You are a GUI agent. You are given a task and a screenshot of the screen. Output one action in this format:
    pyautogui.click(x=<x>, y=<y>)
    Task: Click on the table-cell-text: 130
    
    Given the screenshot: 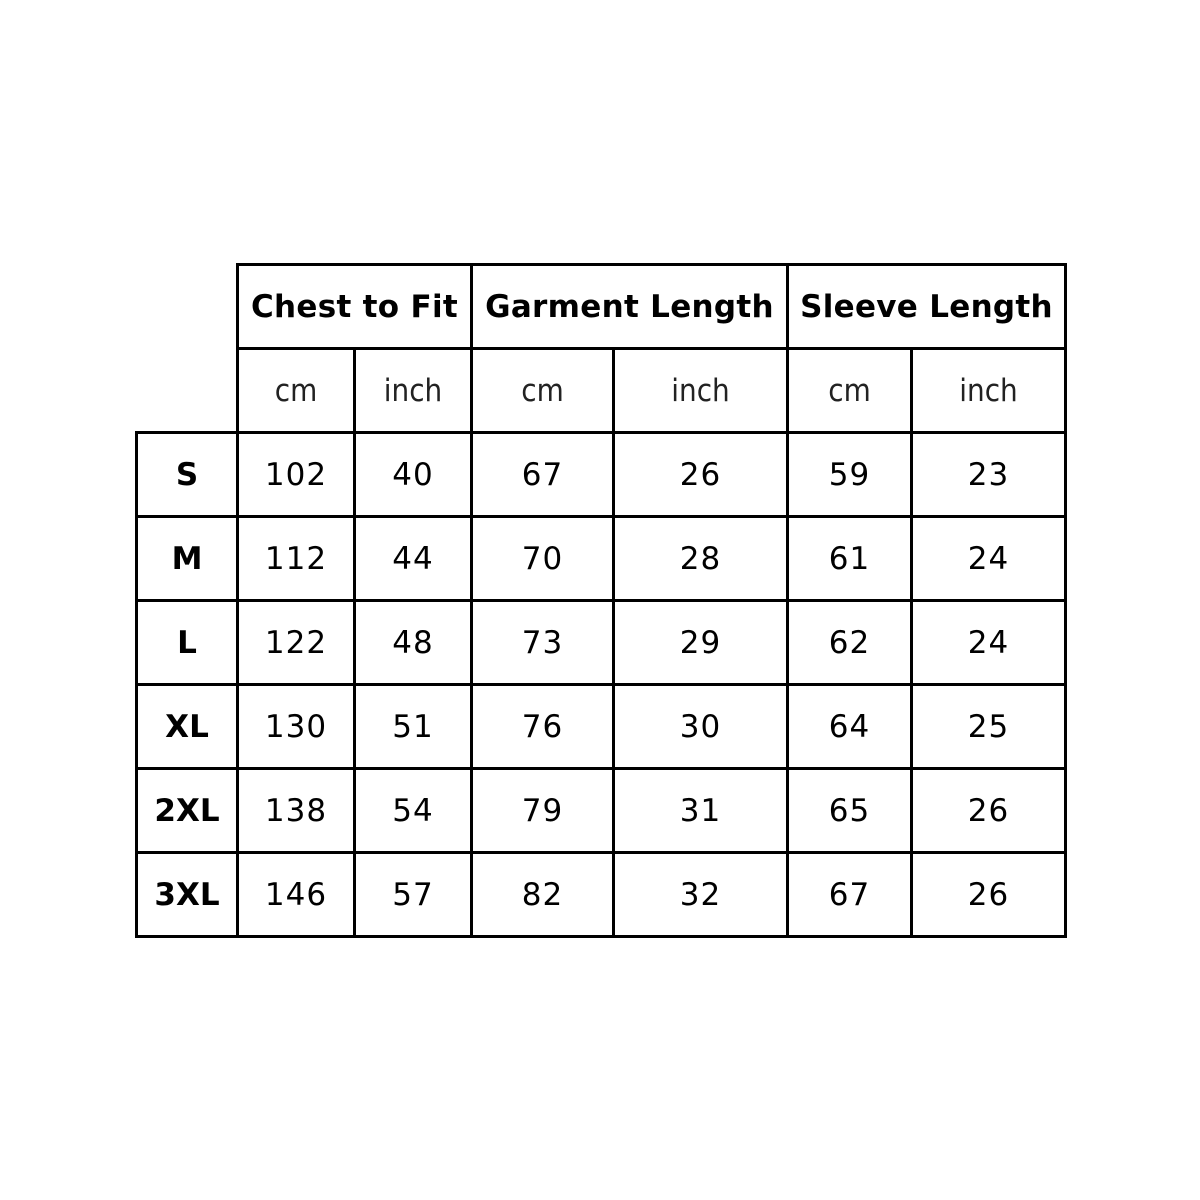 What is the action you would take?
    pyautogui.click(x=296, y=726)
    